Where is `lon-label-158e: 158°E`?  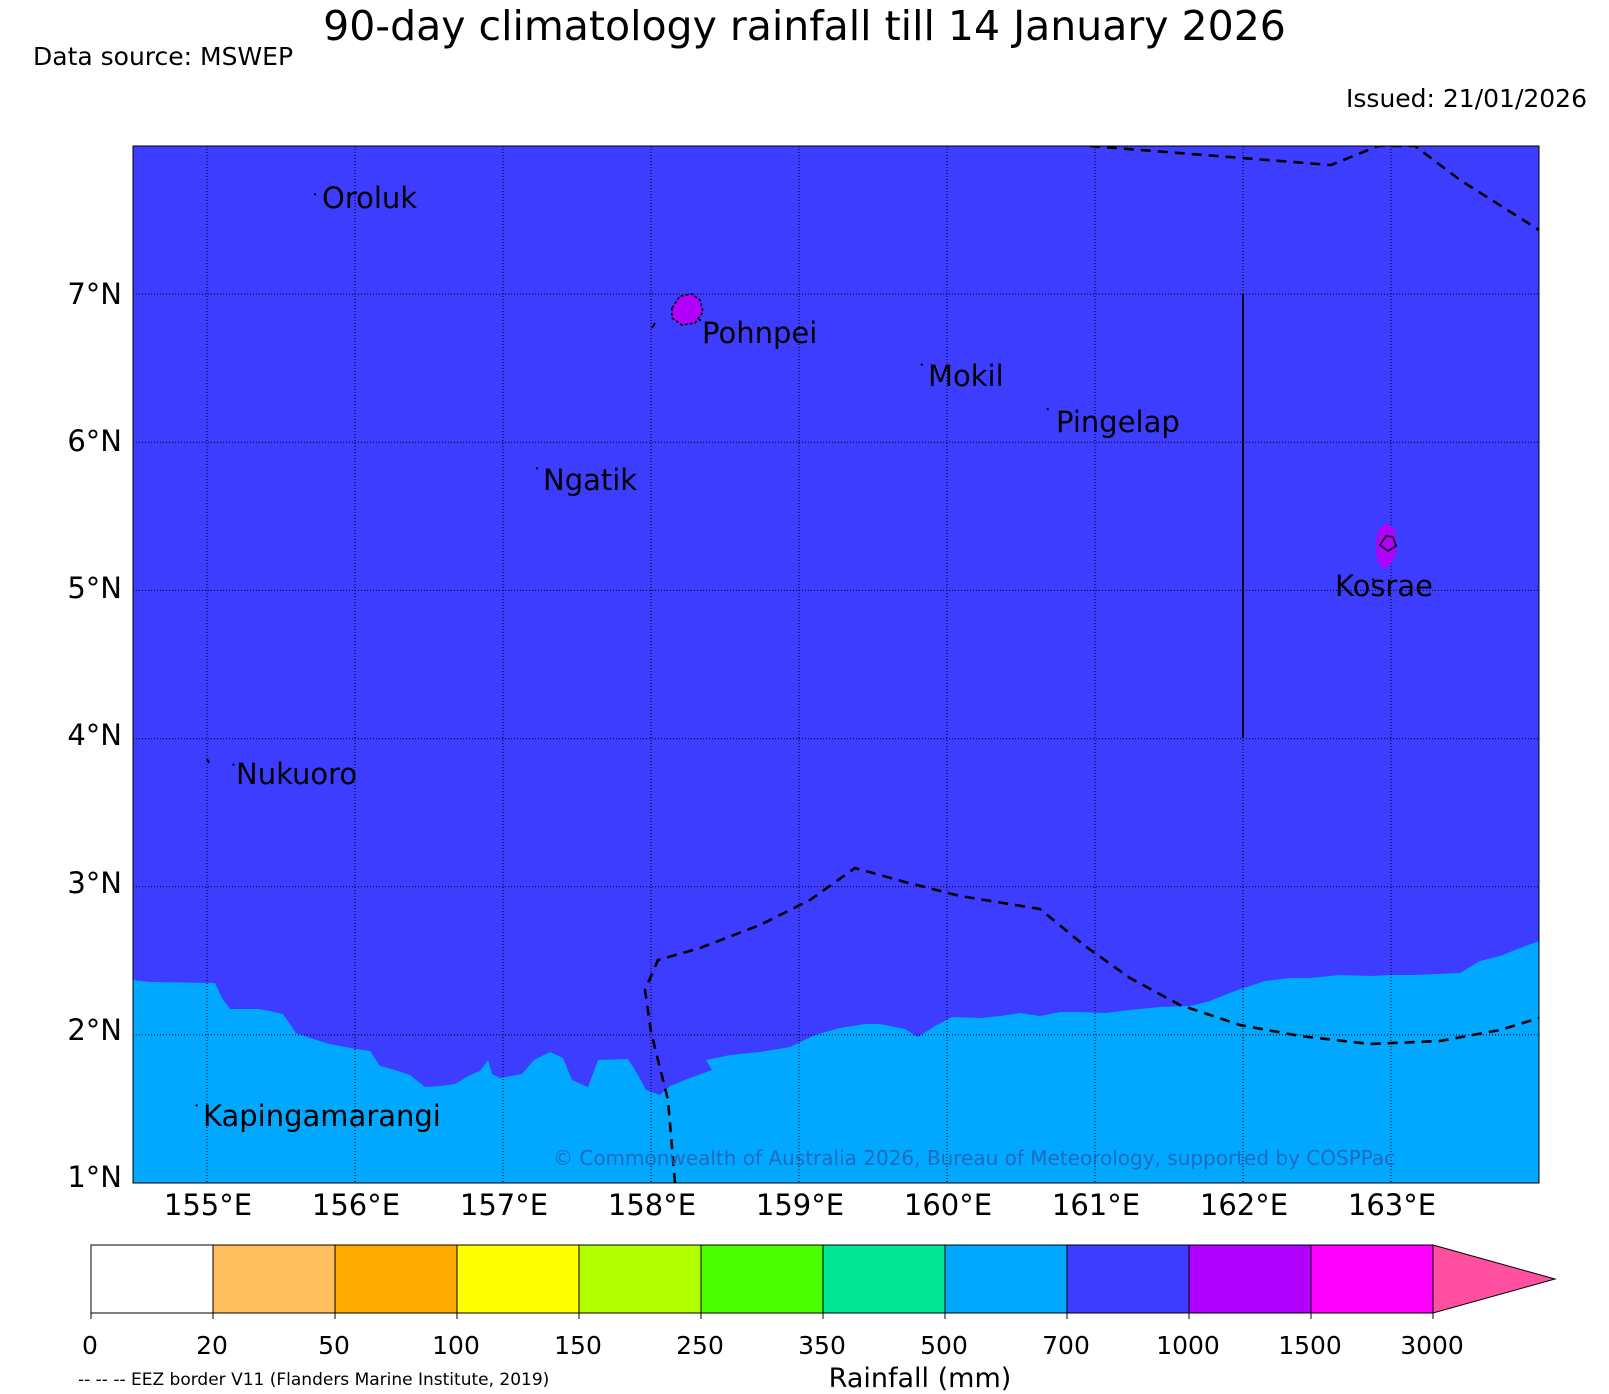 lon-label-158e: 158°E is located at coordinates (652, 1205).